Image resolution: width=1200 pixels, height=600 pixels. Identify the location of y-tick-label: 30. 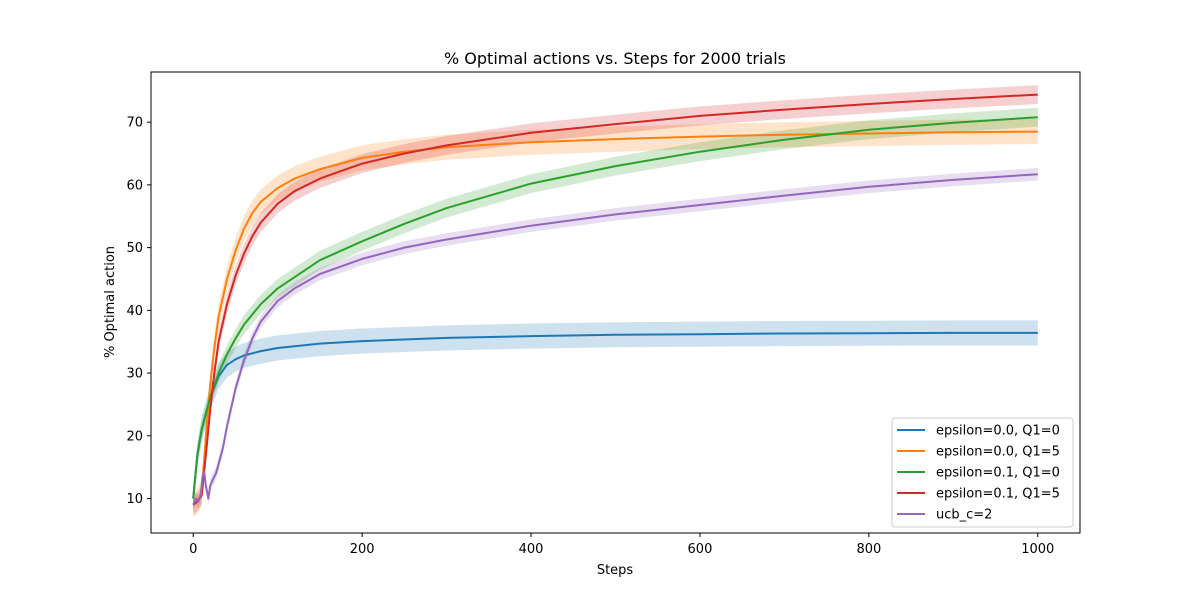
(134, 374).